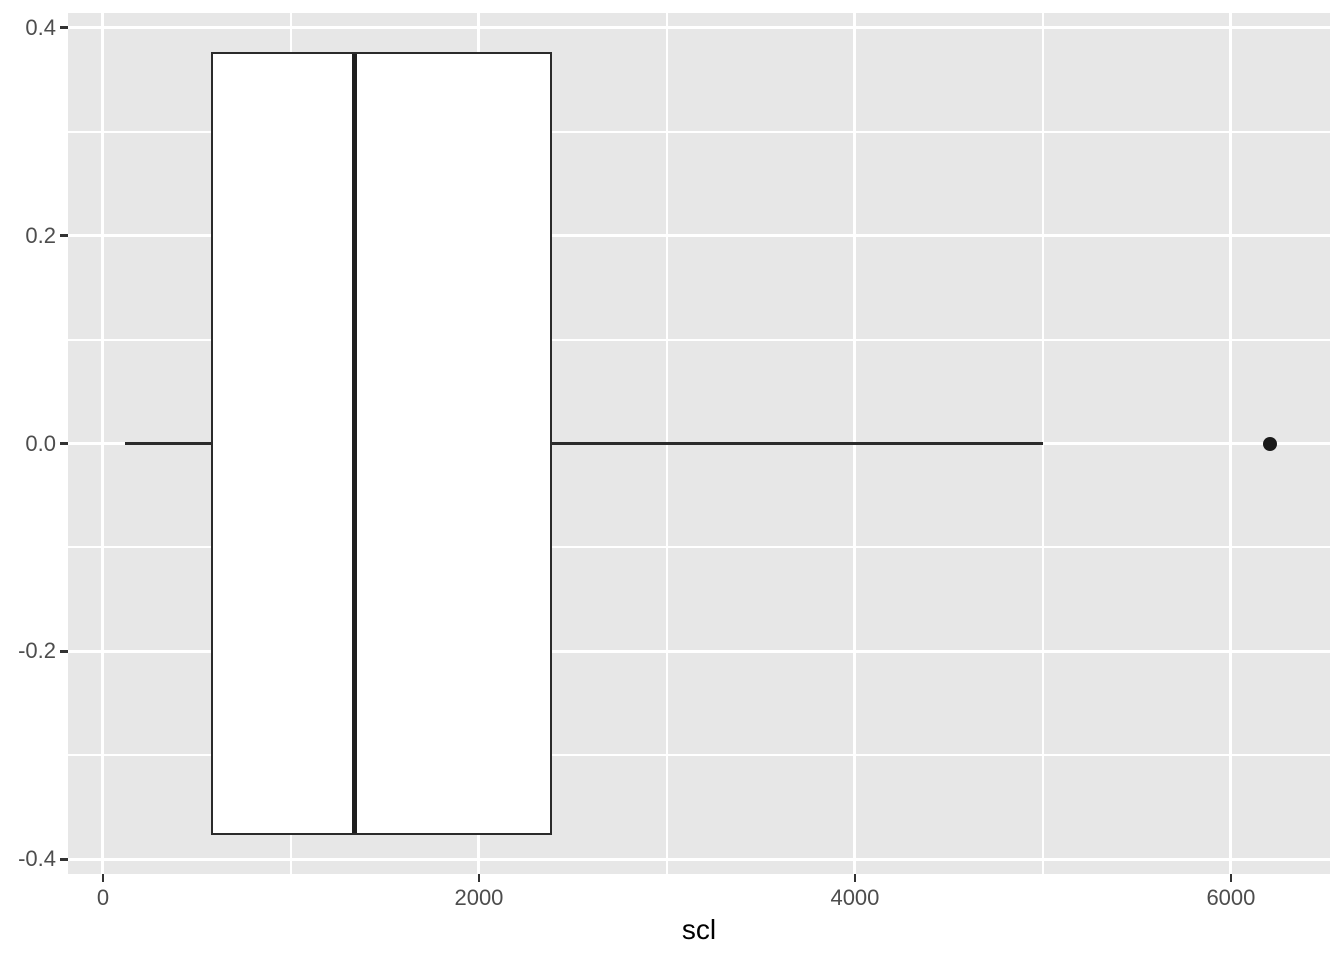  Describe the element at coordinates (355, 443) in the screenshot. I see `boxplot-median-line` at that location.